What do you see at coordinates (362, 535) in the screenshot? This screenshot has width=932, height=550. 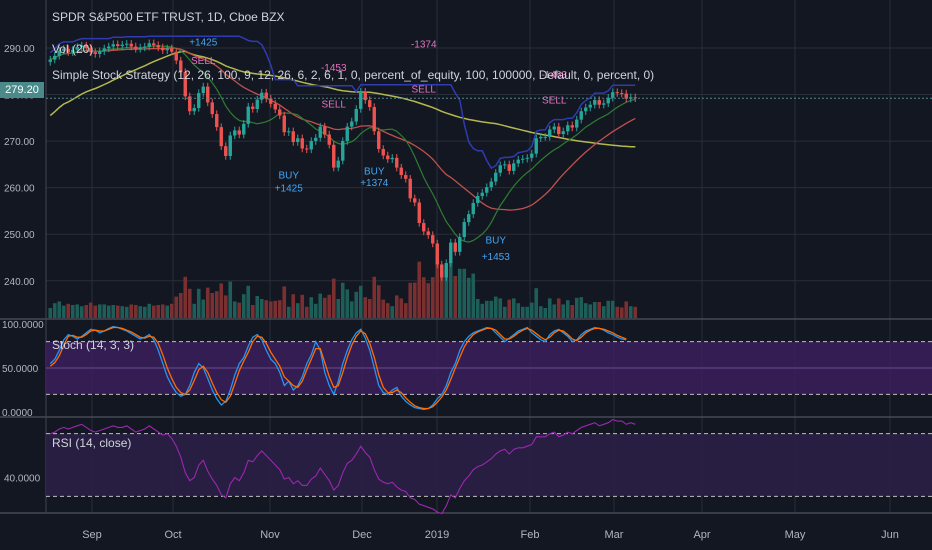 I see `x-tick-label: Dec` at bounding box center [362, 535].